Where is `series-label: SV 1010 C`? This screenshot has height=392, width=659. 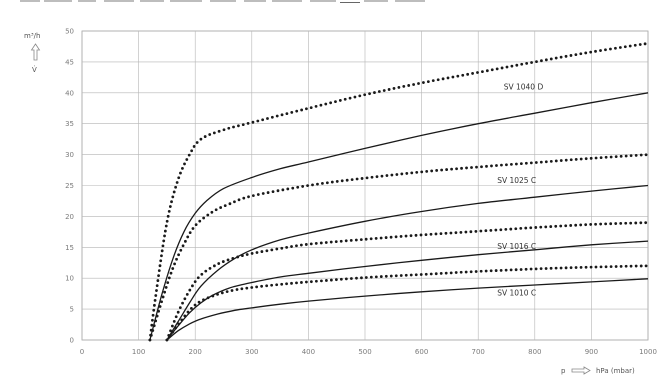 series-label: SV 1010 C is located at coordinates (516, 293).